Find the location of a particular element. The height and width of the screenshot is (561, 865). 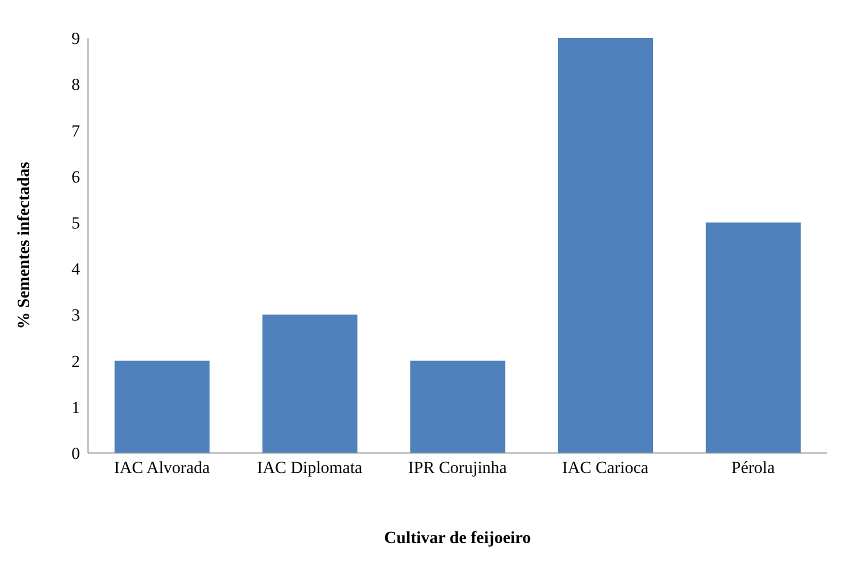

x-tick-label: IAC Alvorada is located at coordinates (162, 468).